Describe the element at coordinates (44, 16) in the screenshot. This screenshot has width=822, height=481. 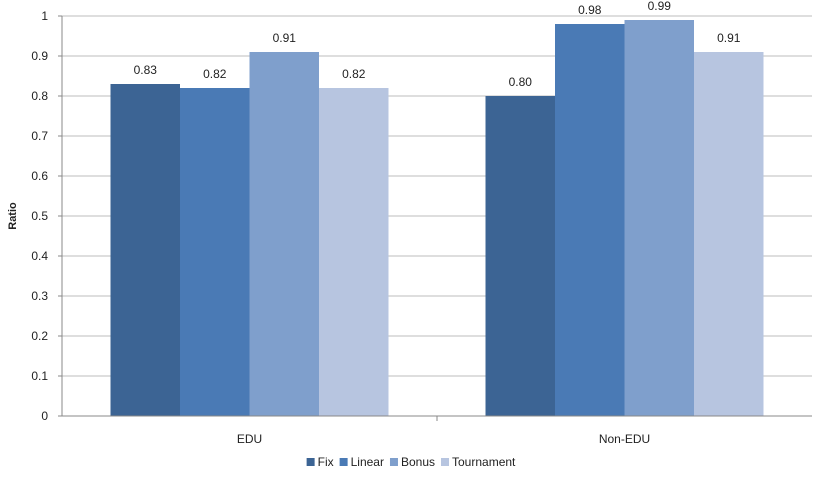
I see `y-tick-label: 1` at that location.